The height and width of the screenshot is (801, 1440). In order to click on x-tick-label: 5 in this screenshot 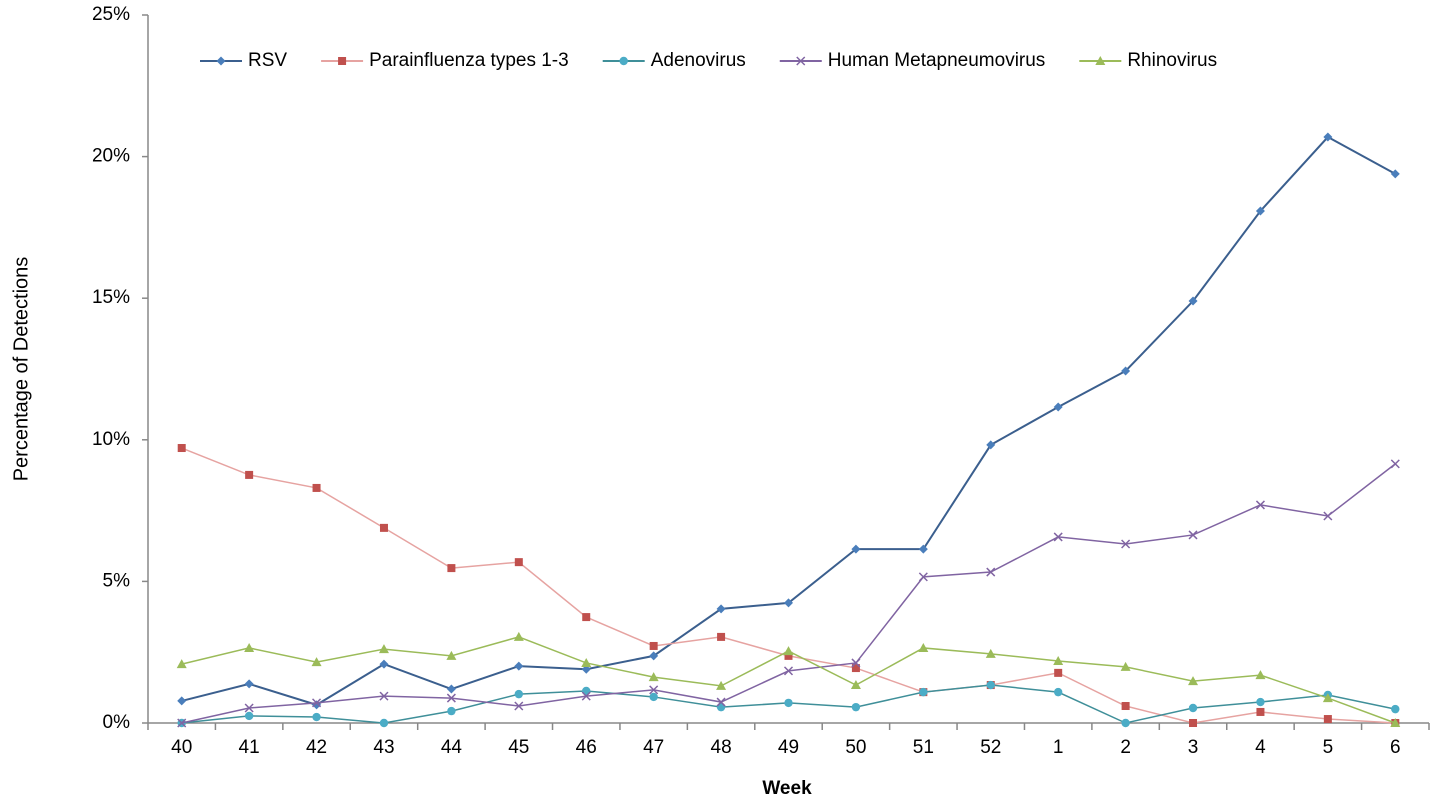, I will do `click(1328, 747)`.